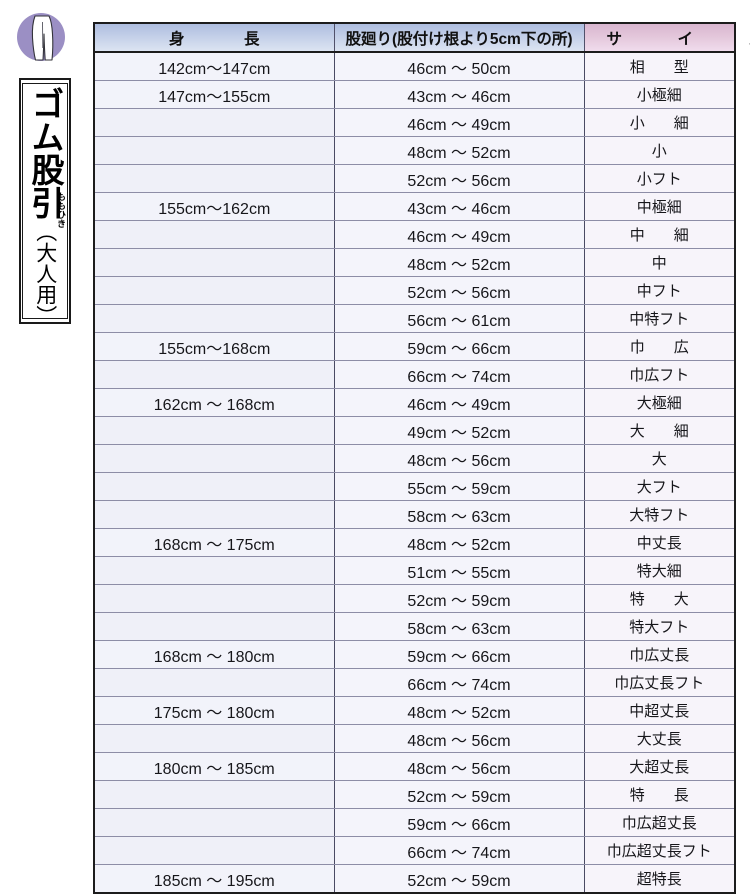 The width and height of the screenshot is (750, 894). Describe the element at coordinates (659, 206) in the screenshot. I see `cell-size: 中極細` at that location.